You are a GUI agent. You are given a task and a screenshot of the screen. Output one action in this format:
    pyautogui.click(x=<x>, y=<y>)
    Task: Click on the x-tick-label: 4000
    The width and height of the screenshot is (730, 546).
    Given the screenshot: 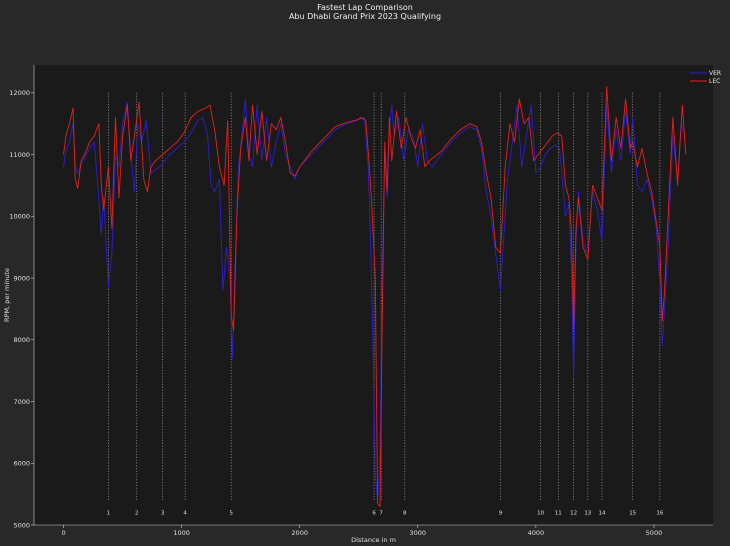 What is the action you would take?
    pyautogui.click(x=536, y=533)
    